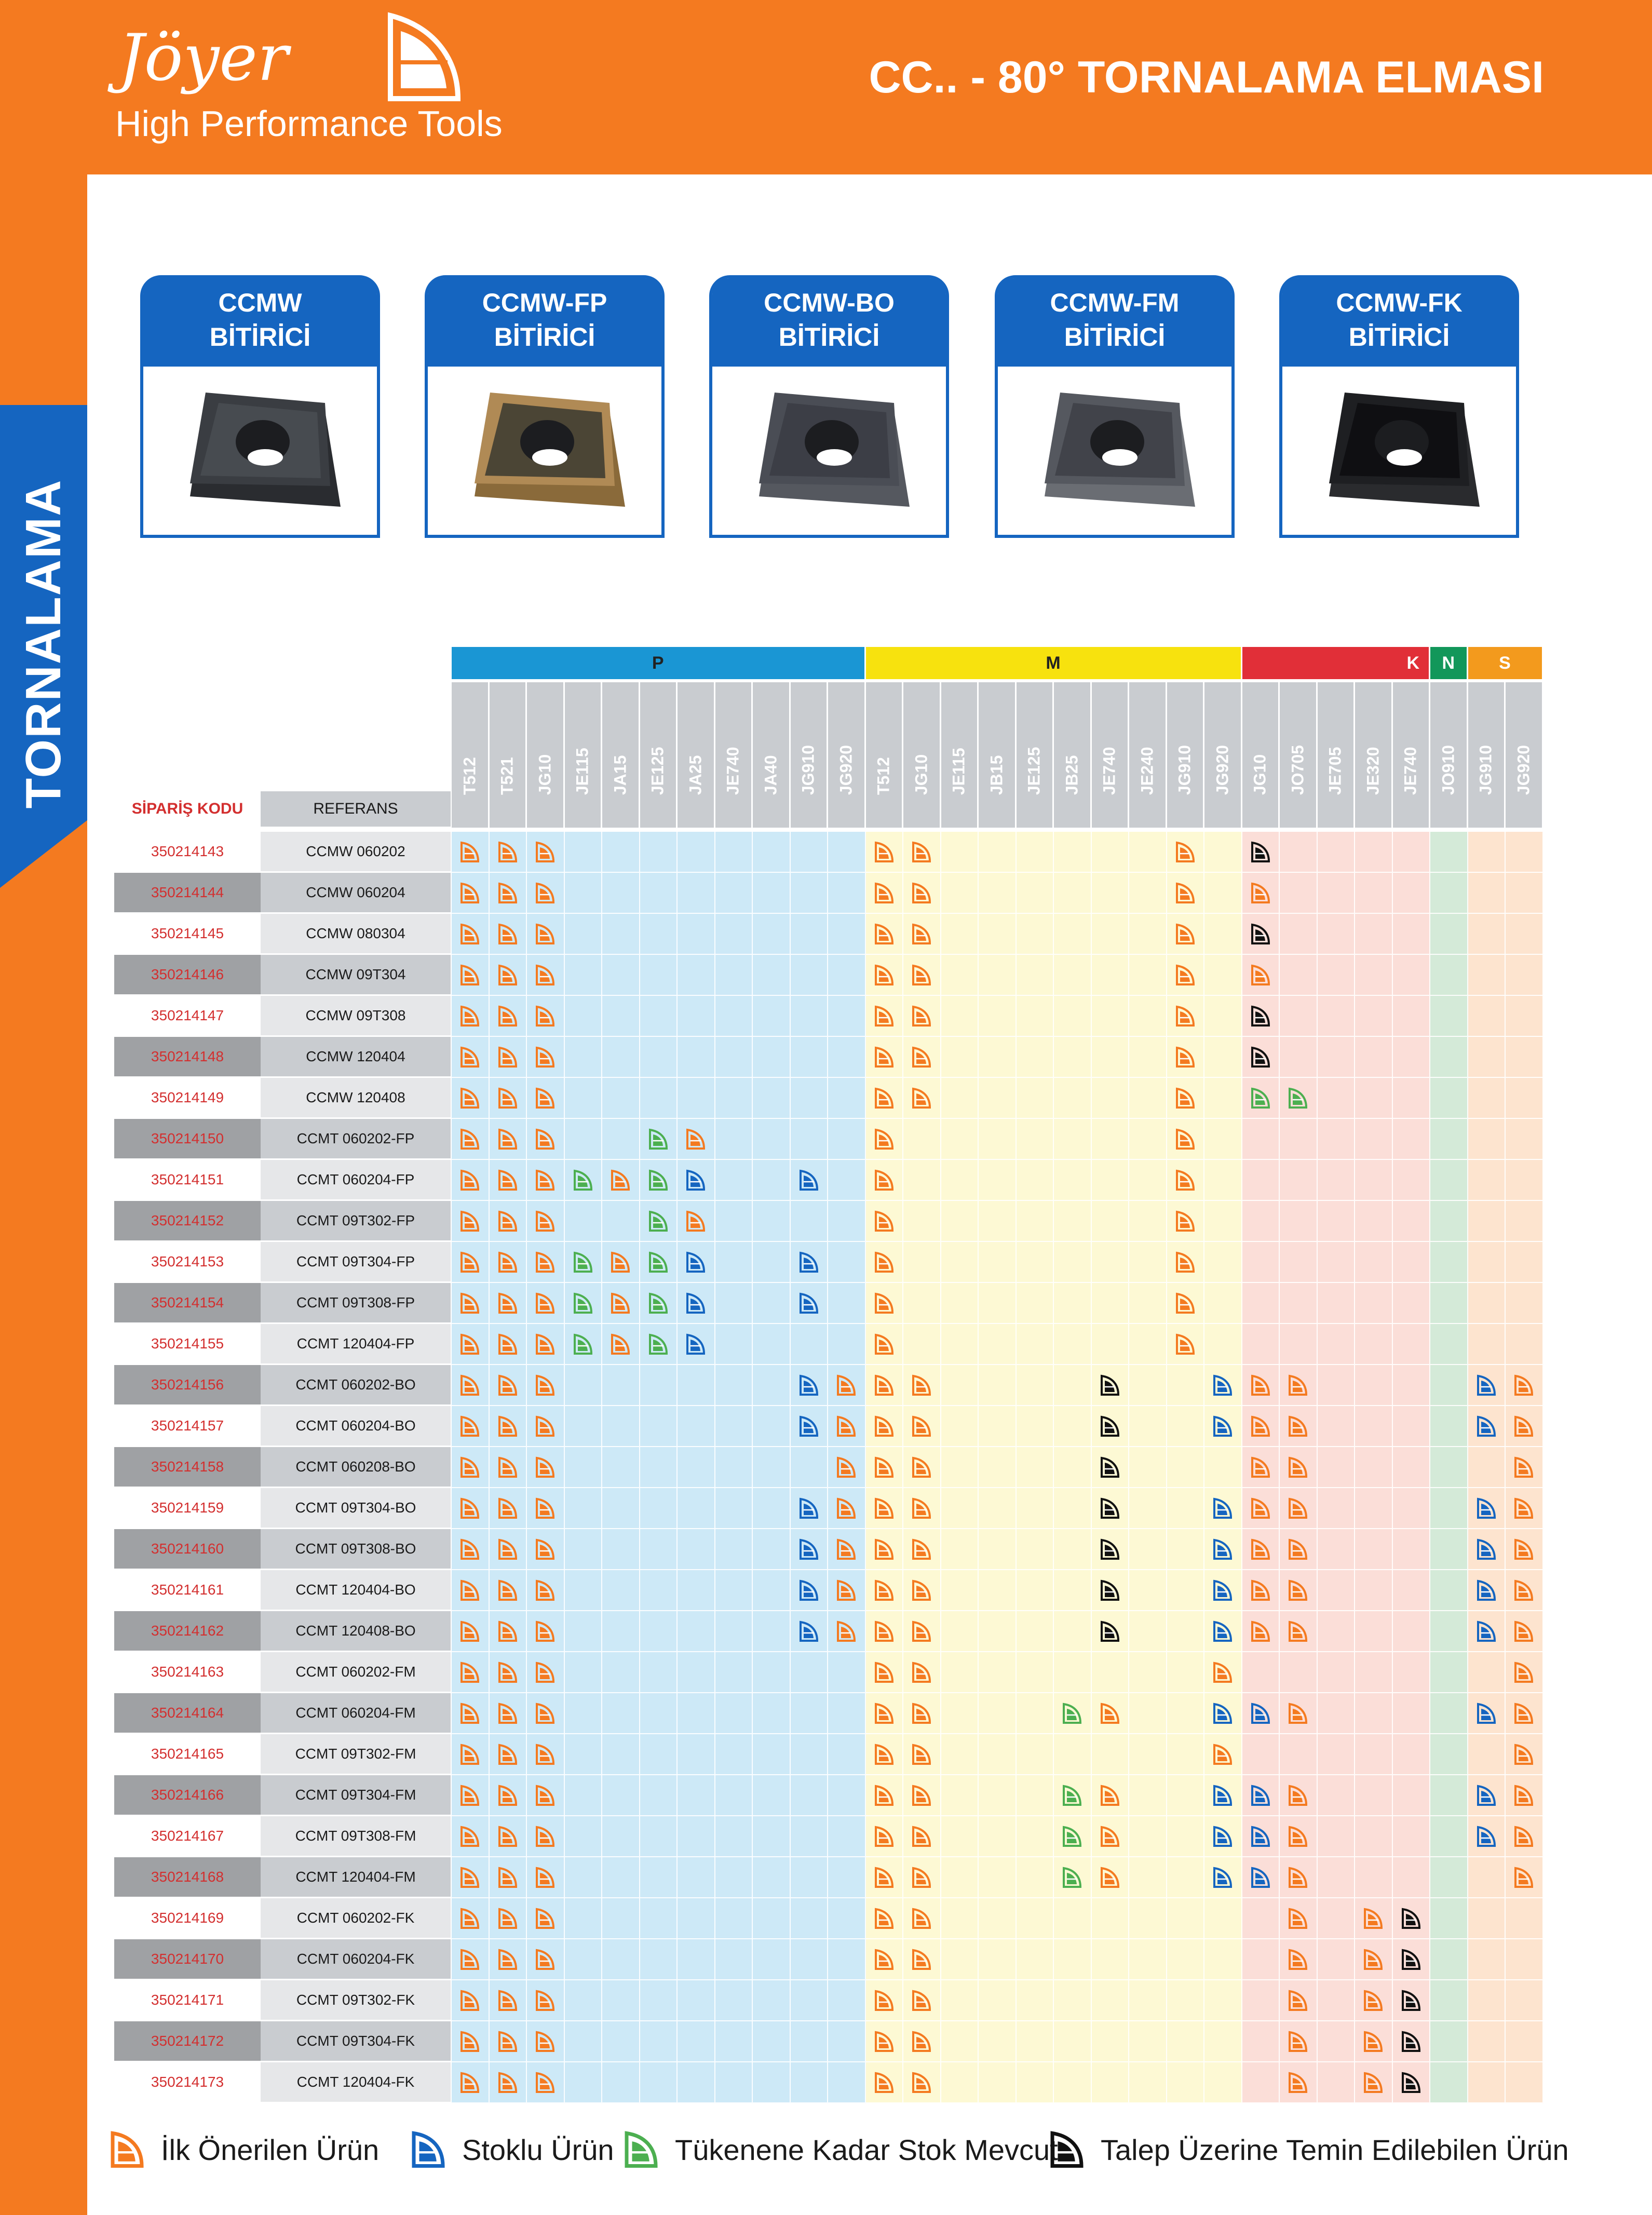  I want to click on order-code: 350214166, so click(188, 1795).